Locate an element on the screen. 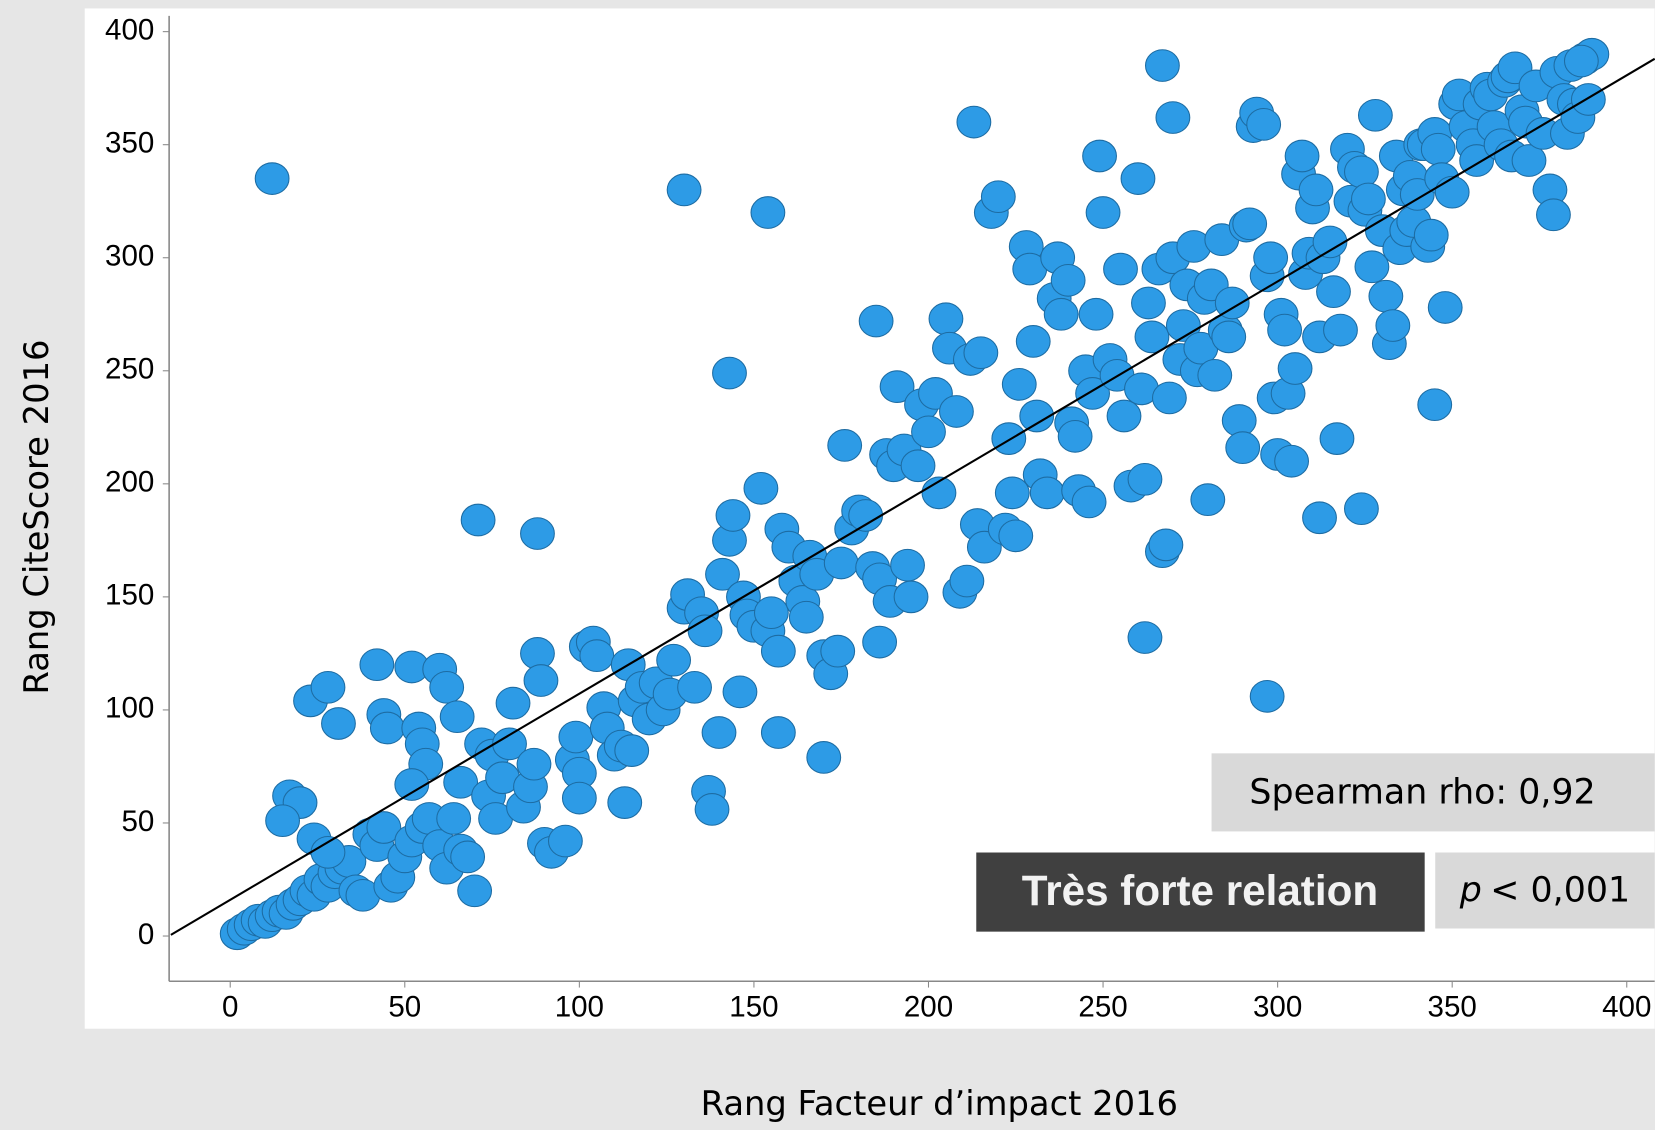 This screenshot has width=1655, height=1130. y-tick-label: 350 is located at coordinates (129, 142).